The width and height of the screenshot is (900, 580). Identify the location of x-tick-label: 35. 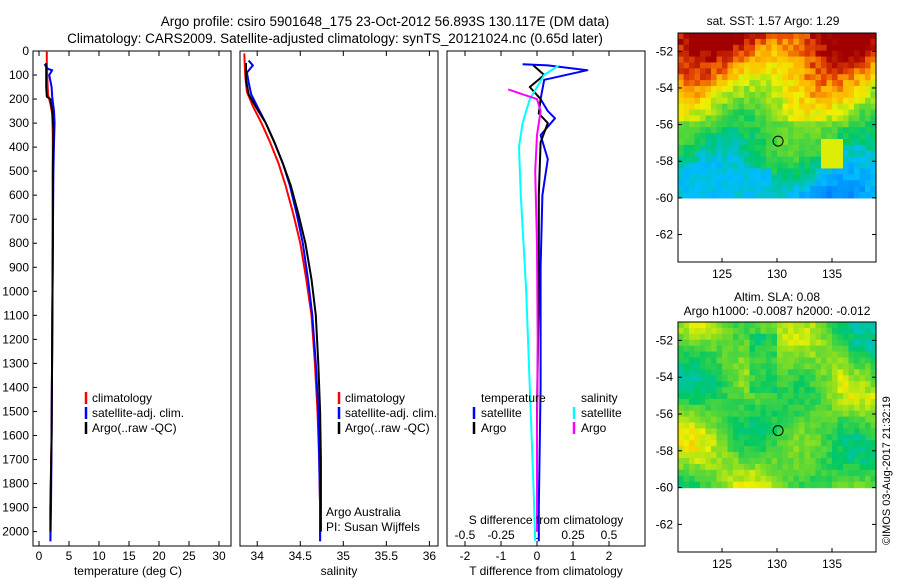
(344, 556).